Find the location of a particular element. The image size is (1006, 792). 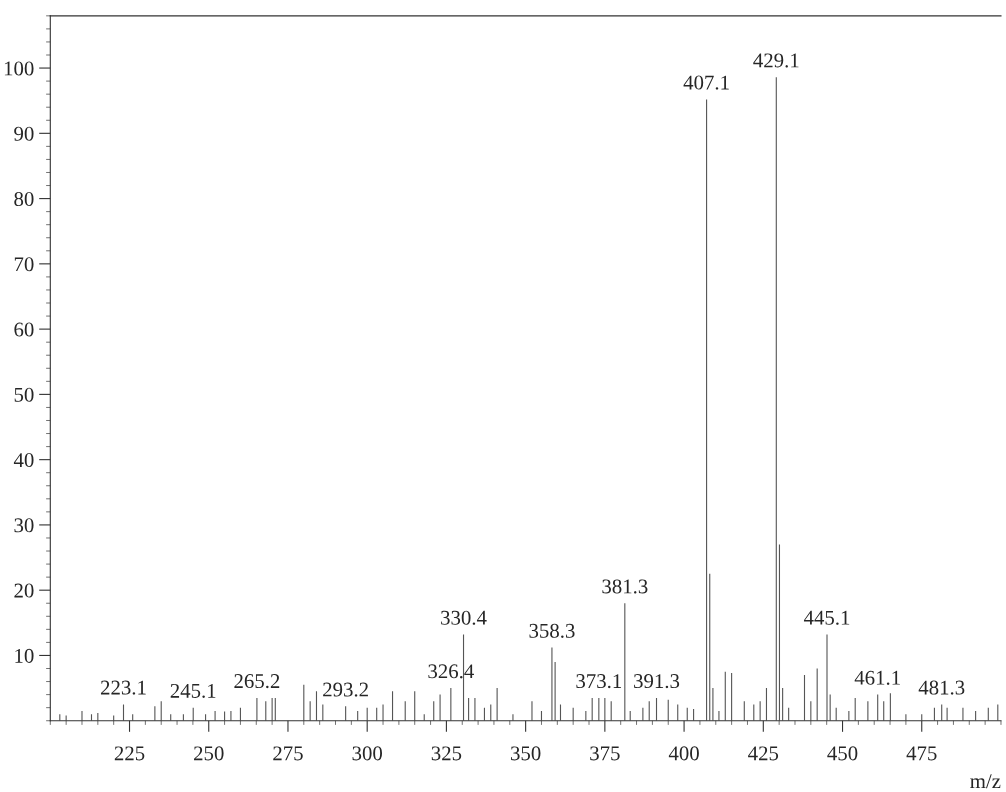

x-tick-label: 475 is located at coordinates (921, 753).